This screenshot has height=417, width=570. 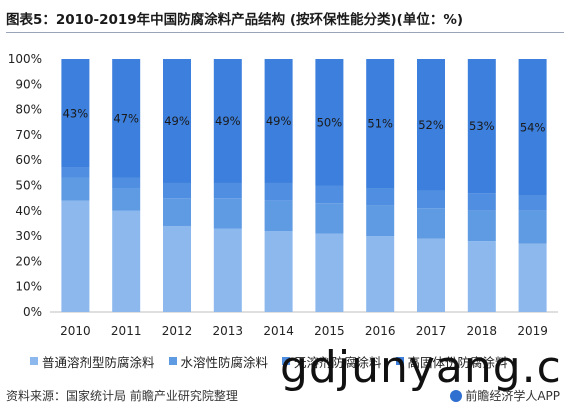 I want to click on source-note: 资料来源：国家统计局 前瞻产业研究院整理, so click(x=122, y=396).